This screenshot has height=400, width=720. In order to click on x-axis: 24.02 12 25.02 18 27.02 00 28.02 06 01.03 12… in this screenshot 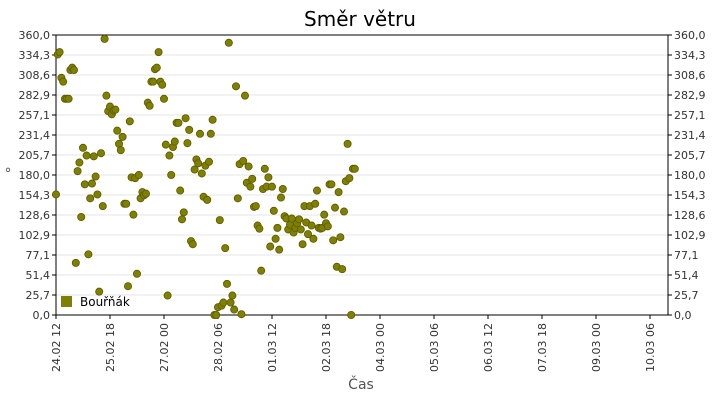, I will do `click(353, 343)`.